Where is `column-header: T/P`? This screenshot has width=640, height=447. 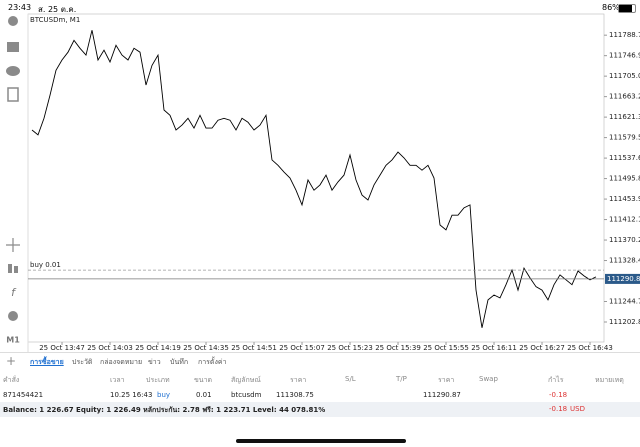 column-header: T/P is located at coordinates (401, 379).